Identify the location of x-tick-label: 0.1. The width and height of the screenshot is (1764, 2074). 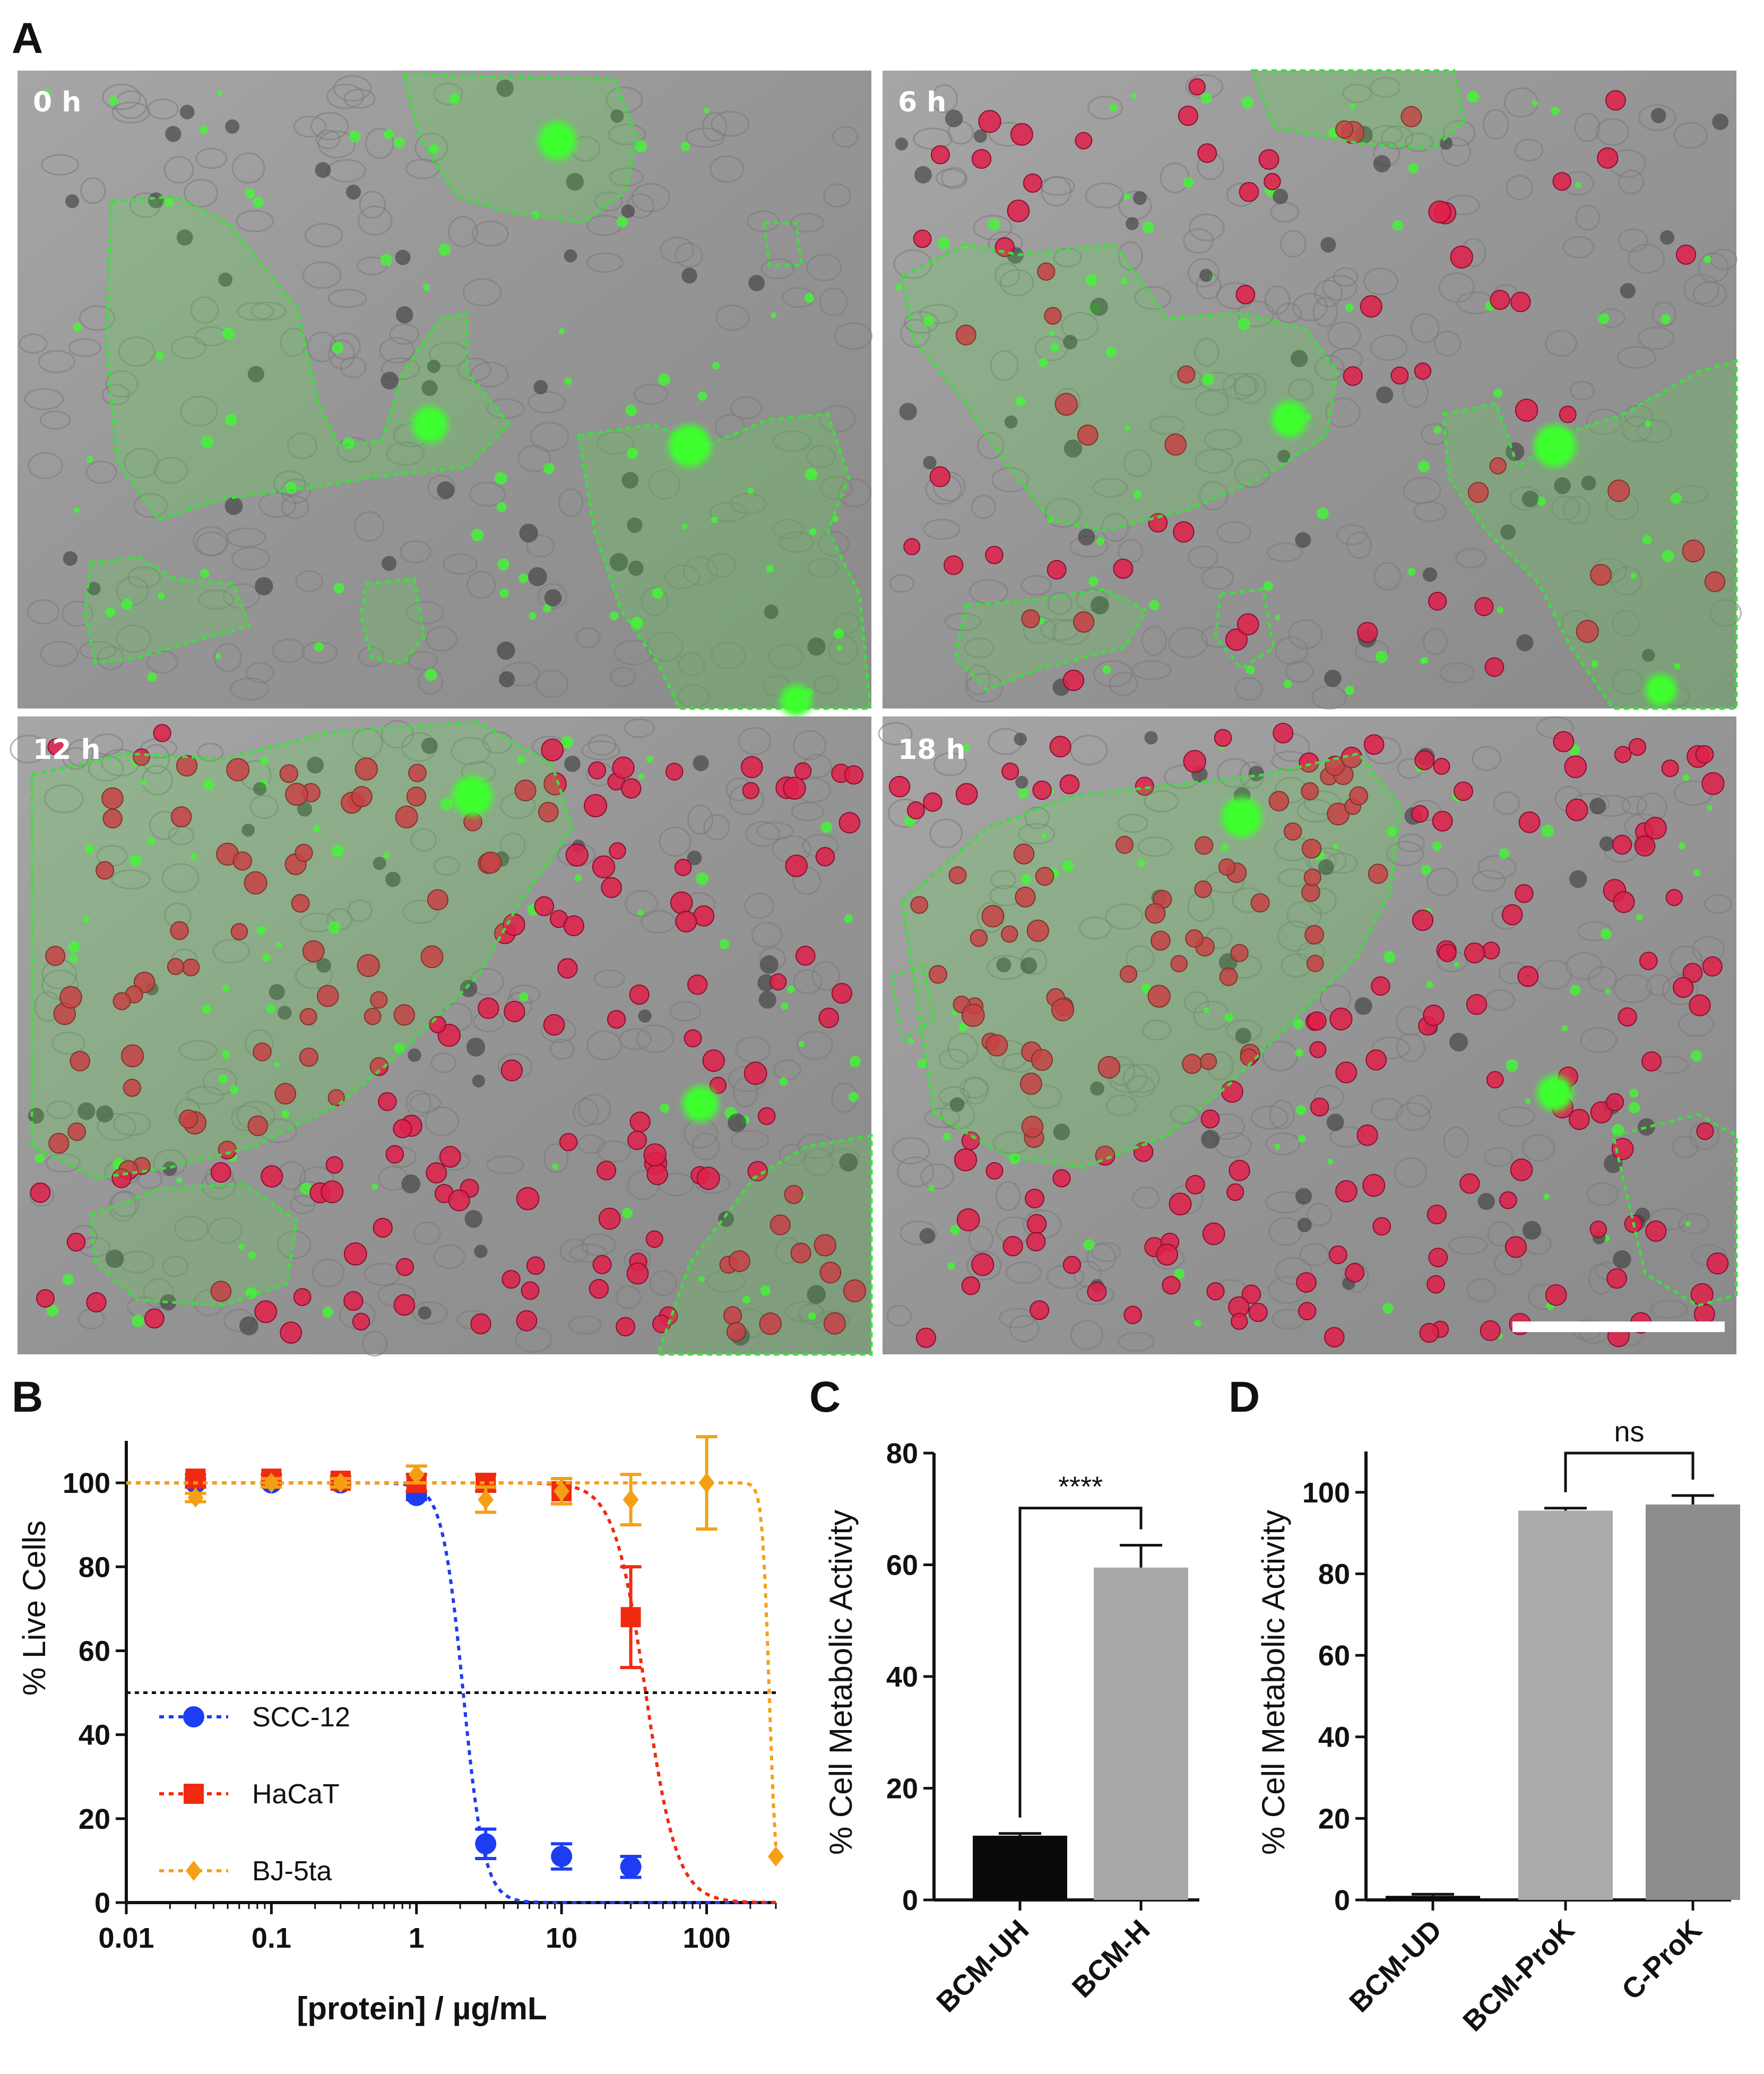
(271, 1938).